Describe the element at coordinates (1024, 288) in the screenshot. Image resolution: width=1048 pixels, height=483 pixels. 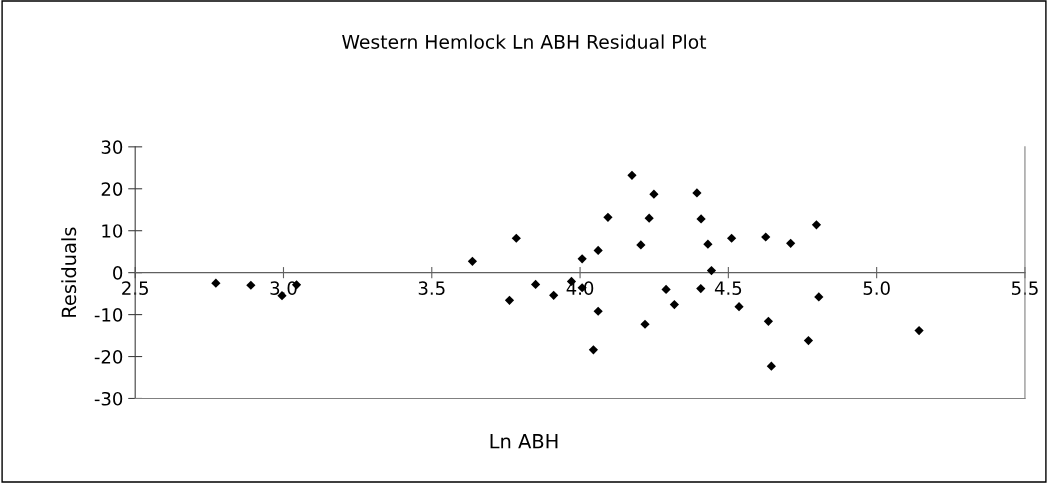
I see `x-tick-label: 5.5` at that location.